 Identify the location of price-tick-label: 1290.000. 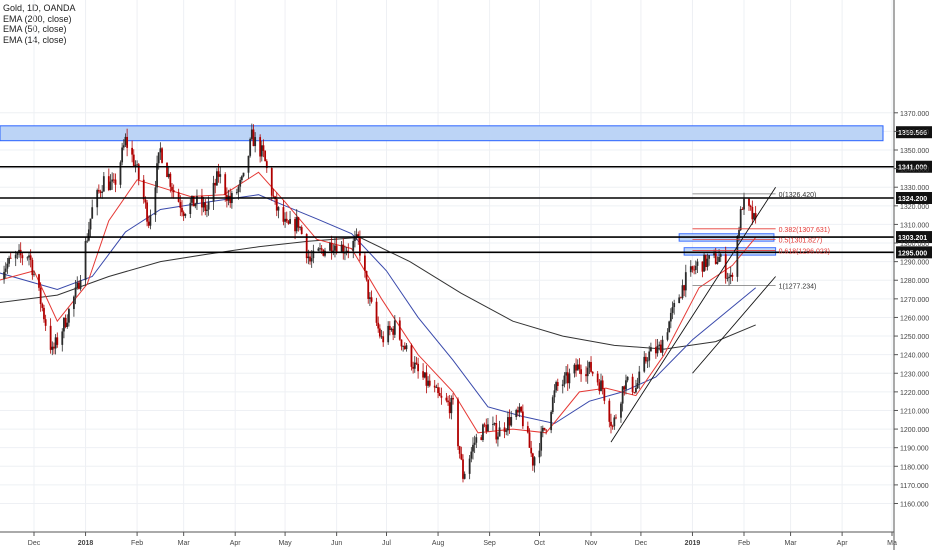
(914, 263).